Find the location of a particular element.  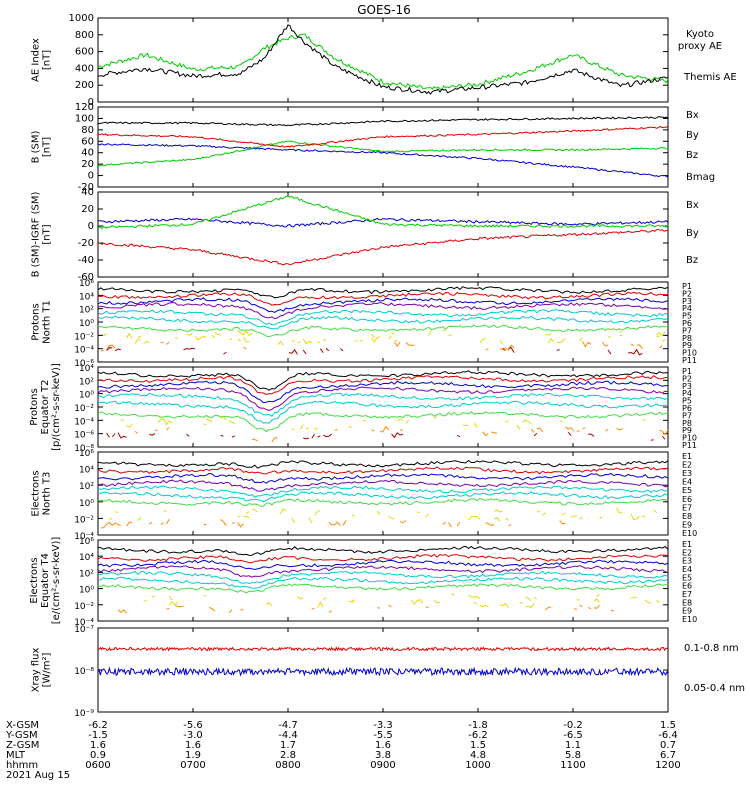

y-tick-label: 400 is located at coordinates (84, 68).